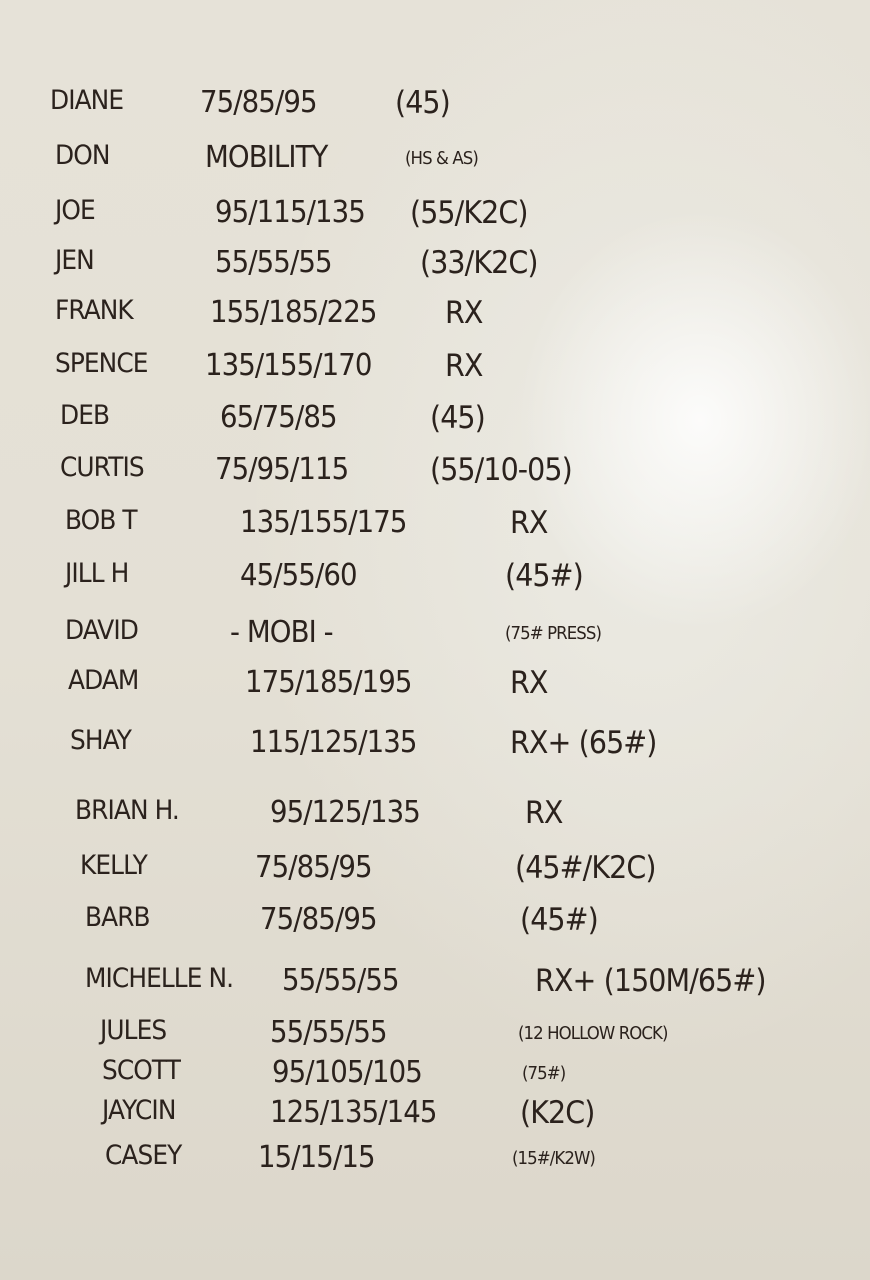 This screenshot has height=1280, width=870. I want to click on person-name: Diane, so click(87, 100).